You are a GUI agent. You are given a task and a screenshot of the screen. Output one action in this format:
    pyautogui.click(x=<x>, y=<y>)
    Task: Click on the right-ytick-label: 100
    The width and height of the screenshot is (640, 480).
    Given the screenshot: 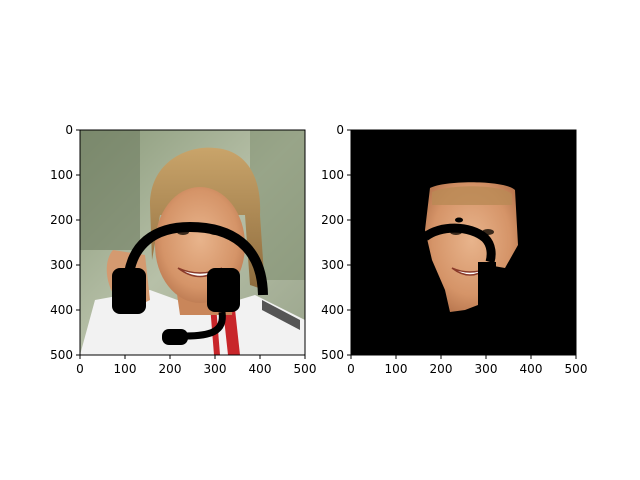 What is the action you would take?
    pyautogui.click(x=332, y=175)
    